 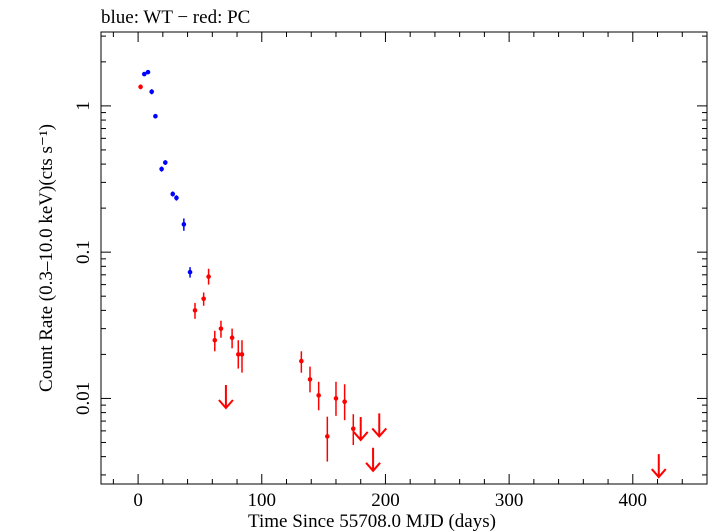 I want to click on y-axis-label: Count Rate (0.3–10.0 keV)(cts s⁻¹), so click(x=46, y=258).